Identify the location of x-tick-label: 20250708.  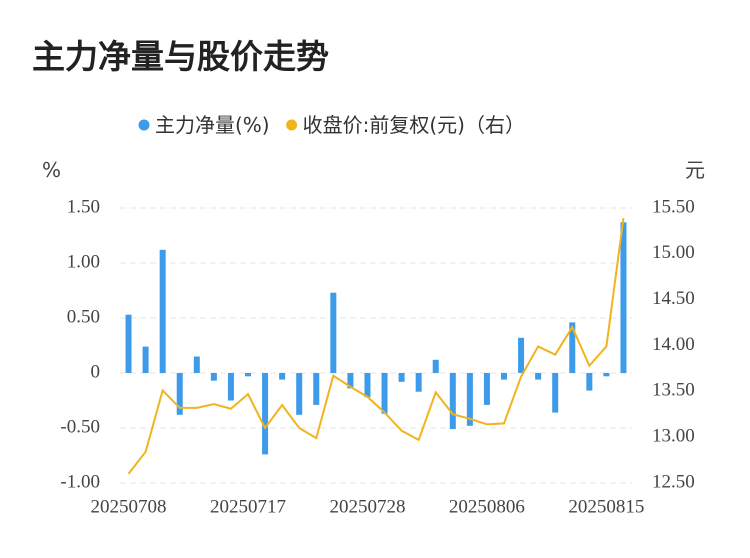
(129, 506).